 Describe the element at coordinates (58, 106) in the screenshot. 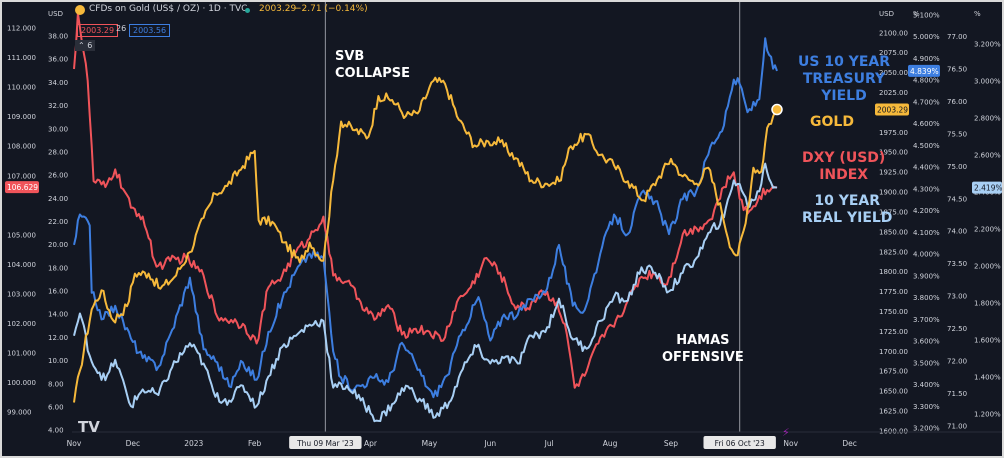

I see `axis-tick-left2: 32.00` at that location.